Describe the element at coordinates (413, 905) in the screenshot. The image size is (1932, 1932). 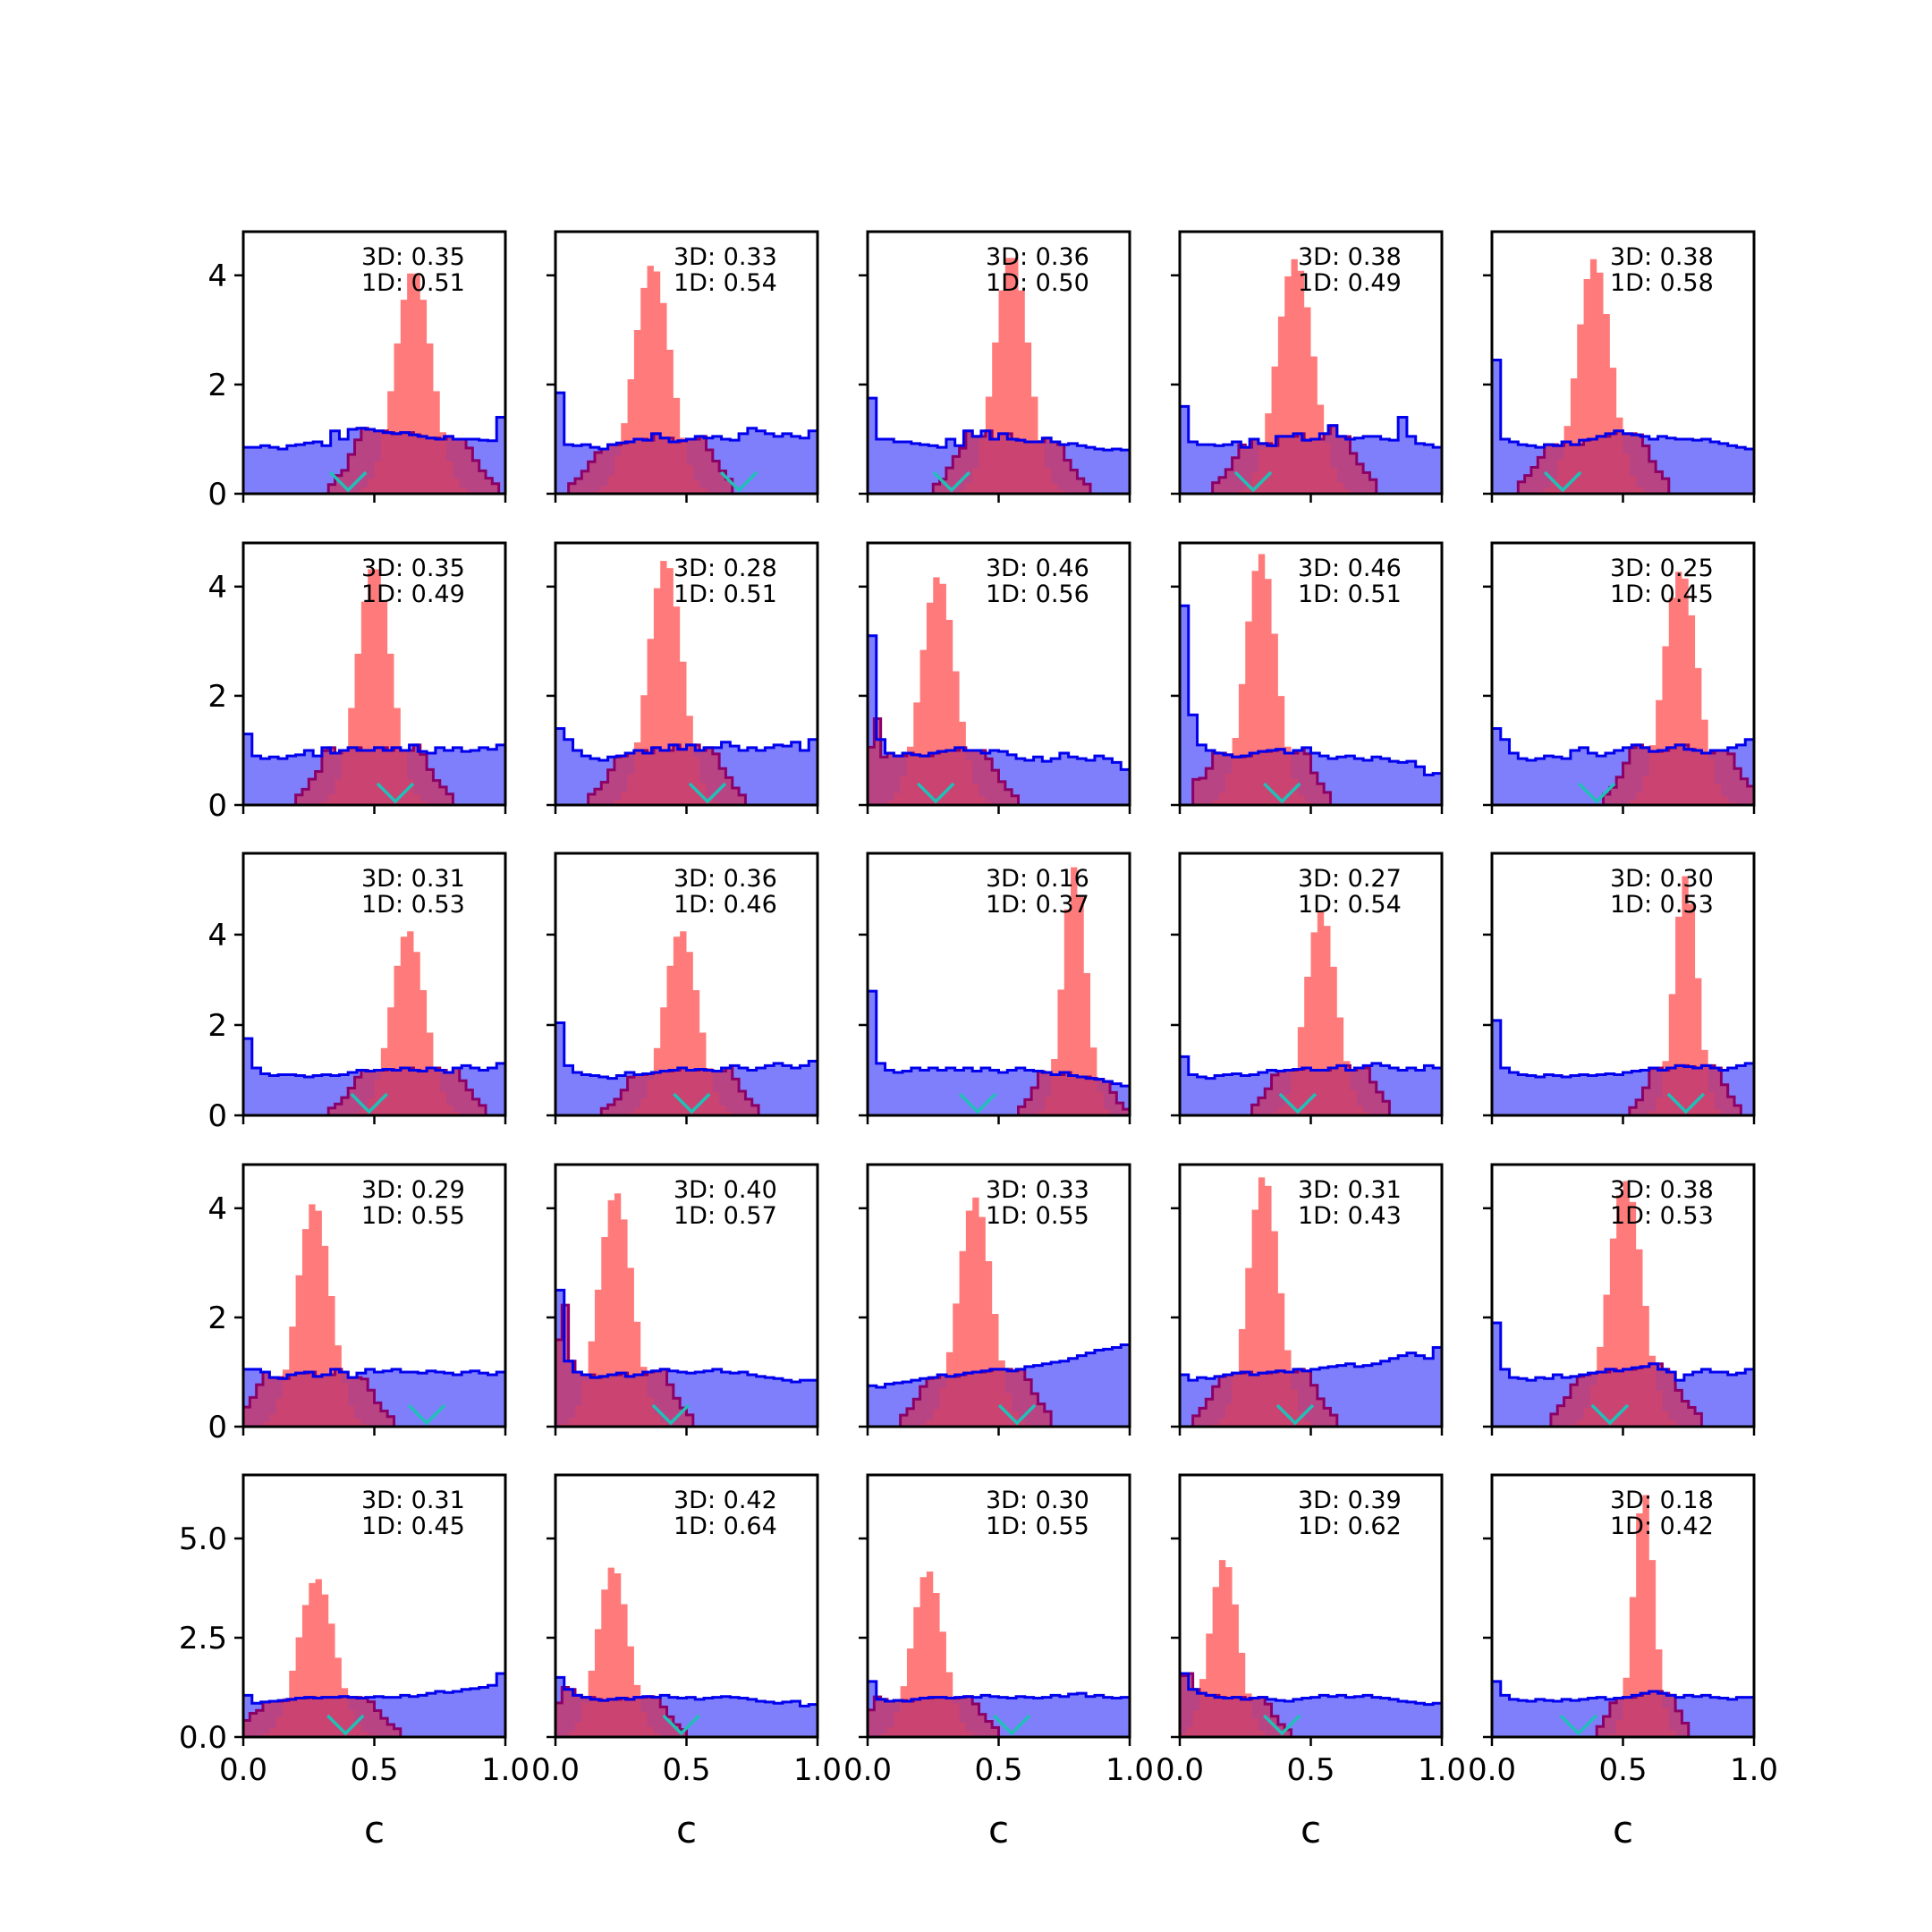
I see `annotation-1d: 1D: 0.53` at that location.